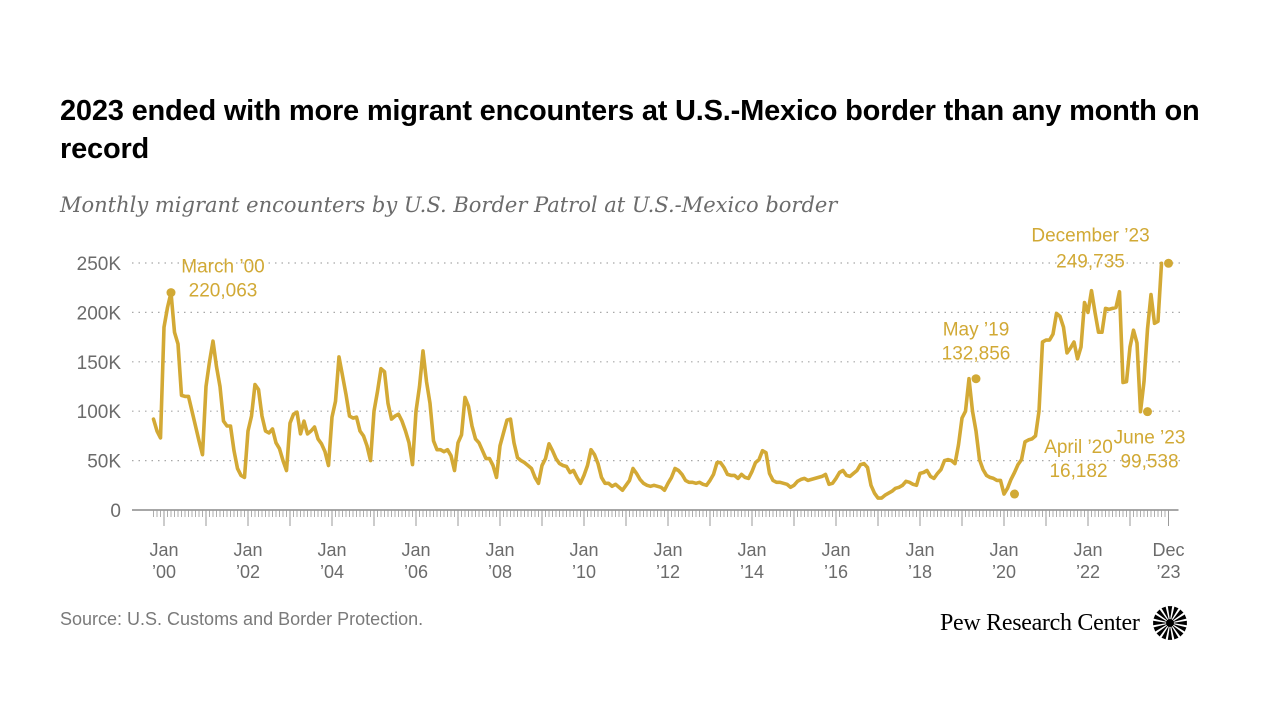 Image resolution: width=1280 pixels, height=720 pixels. Describe the element at coordinates (416, 572) in the screenshot. I see `x-tick-label-year: ’06` at that location.